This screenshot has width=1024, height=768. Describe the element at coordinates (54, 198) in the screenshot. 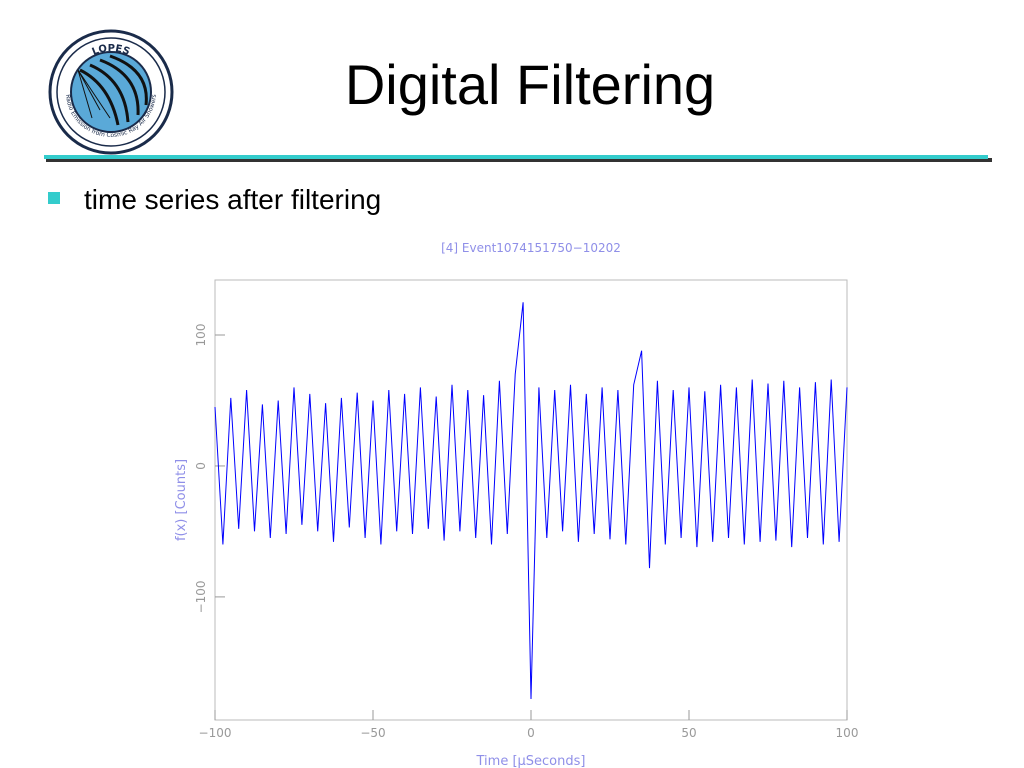

I see `bullet-marker` at that location.